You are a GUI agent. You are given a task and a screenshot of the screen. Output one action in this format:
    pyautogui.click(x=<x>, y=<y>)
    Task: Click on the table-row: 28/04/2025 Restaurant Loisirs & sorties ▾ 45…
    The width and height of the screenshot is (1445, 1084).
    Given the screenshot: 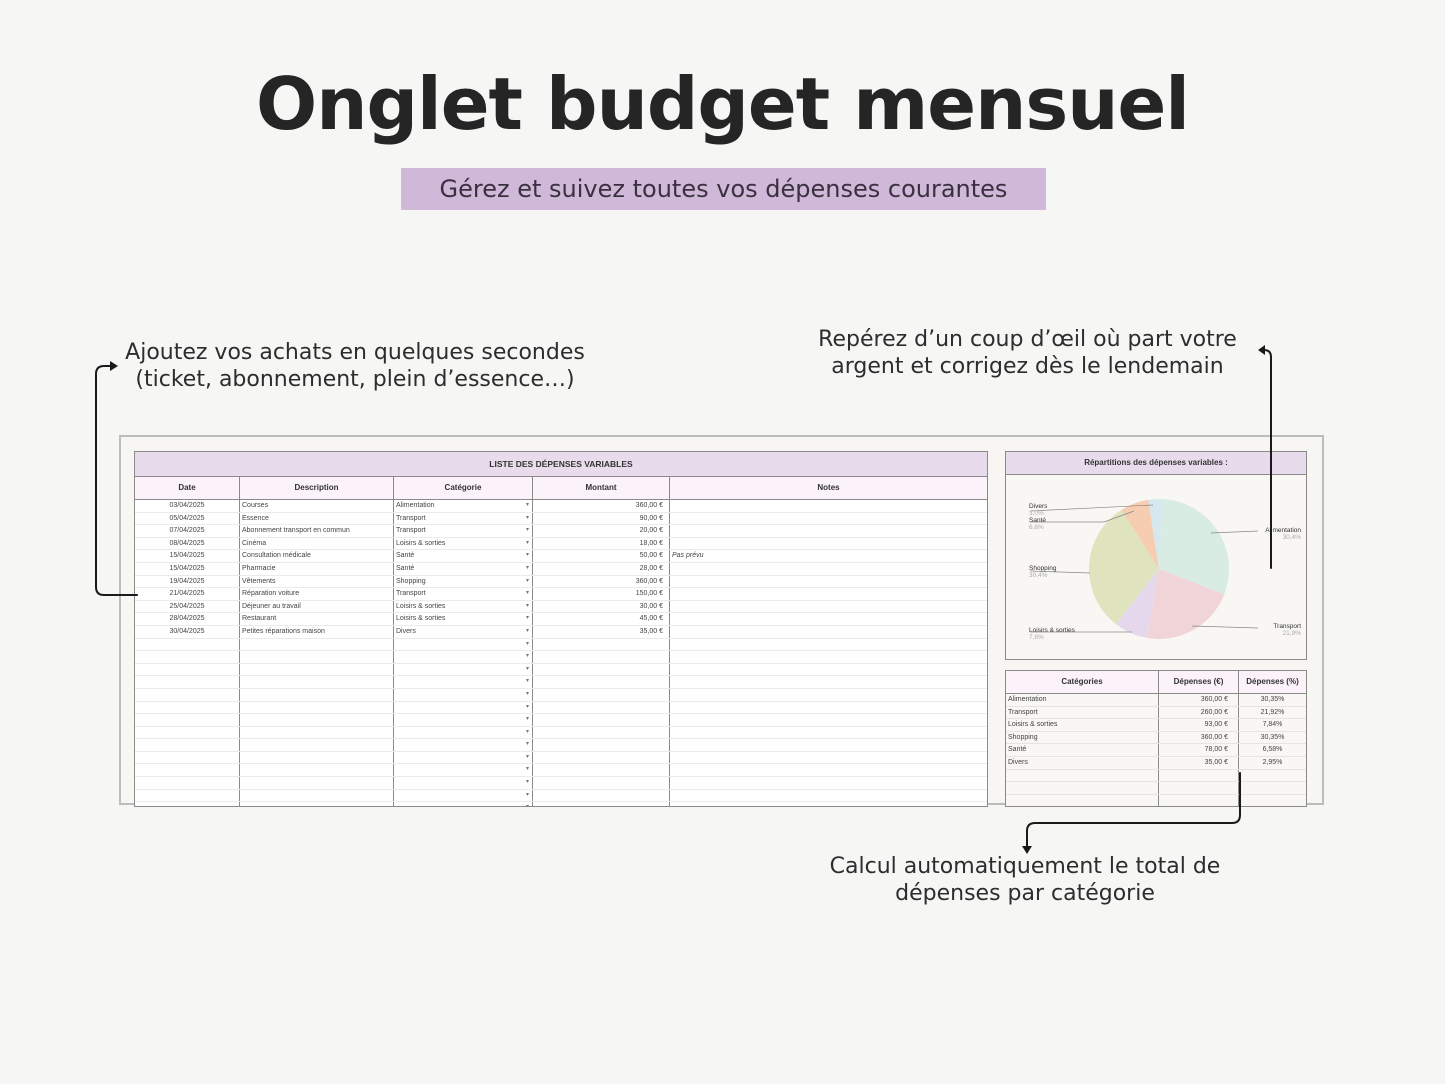 What is the action you would take?
    pyautogui.click(x=561, y=619)
    